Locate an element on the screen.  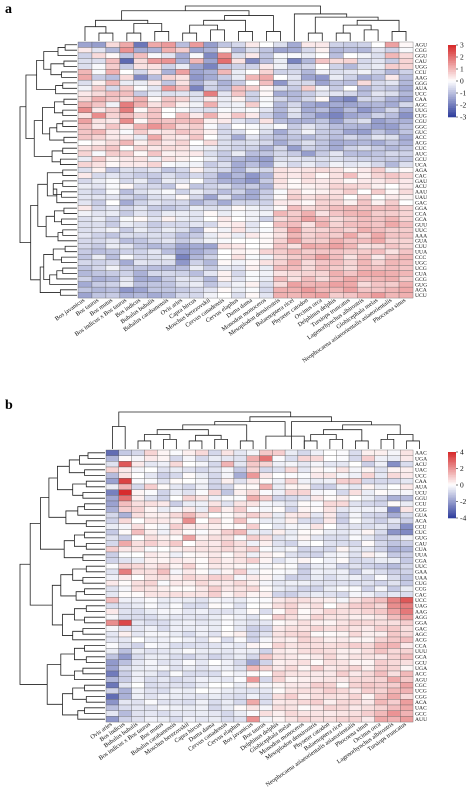
row-label: ACA is located at coordinates (421, 291).